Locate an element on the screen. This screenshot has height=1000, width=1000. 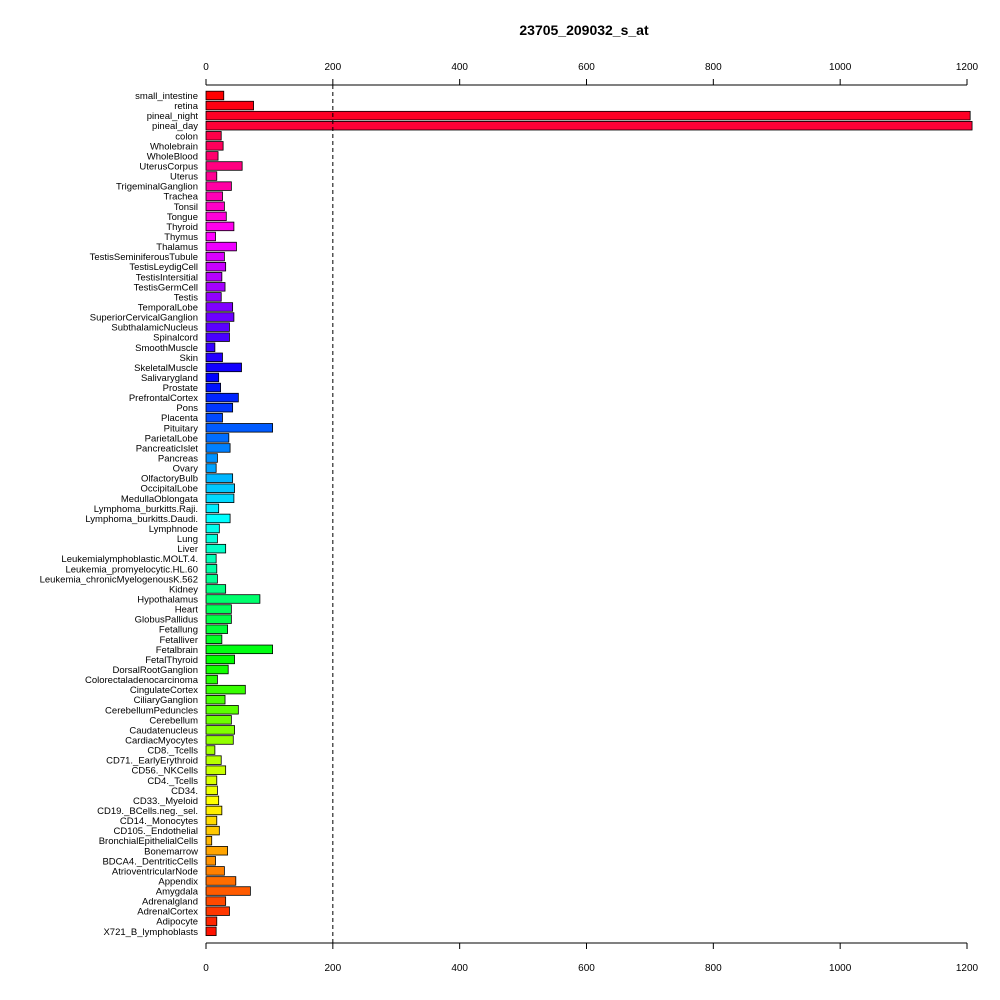
category-label: colon is located at coordinates (186, 136).